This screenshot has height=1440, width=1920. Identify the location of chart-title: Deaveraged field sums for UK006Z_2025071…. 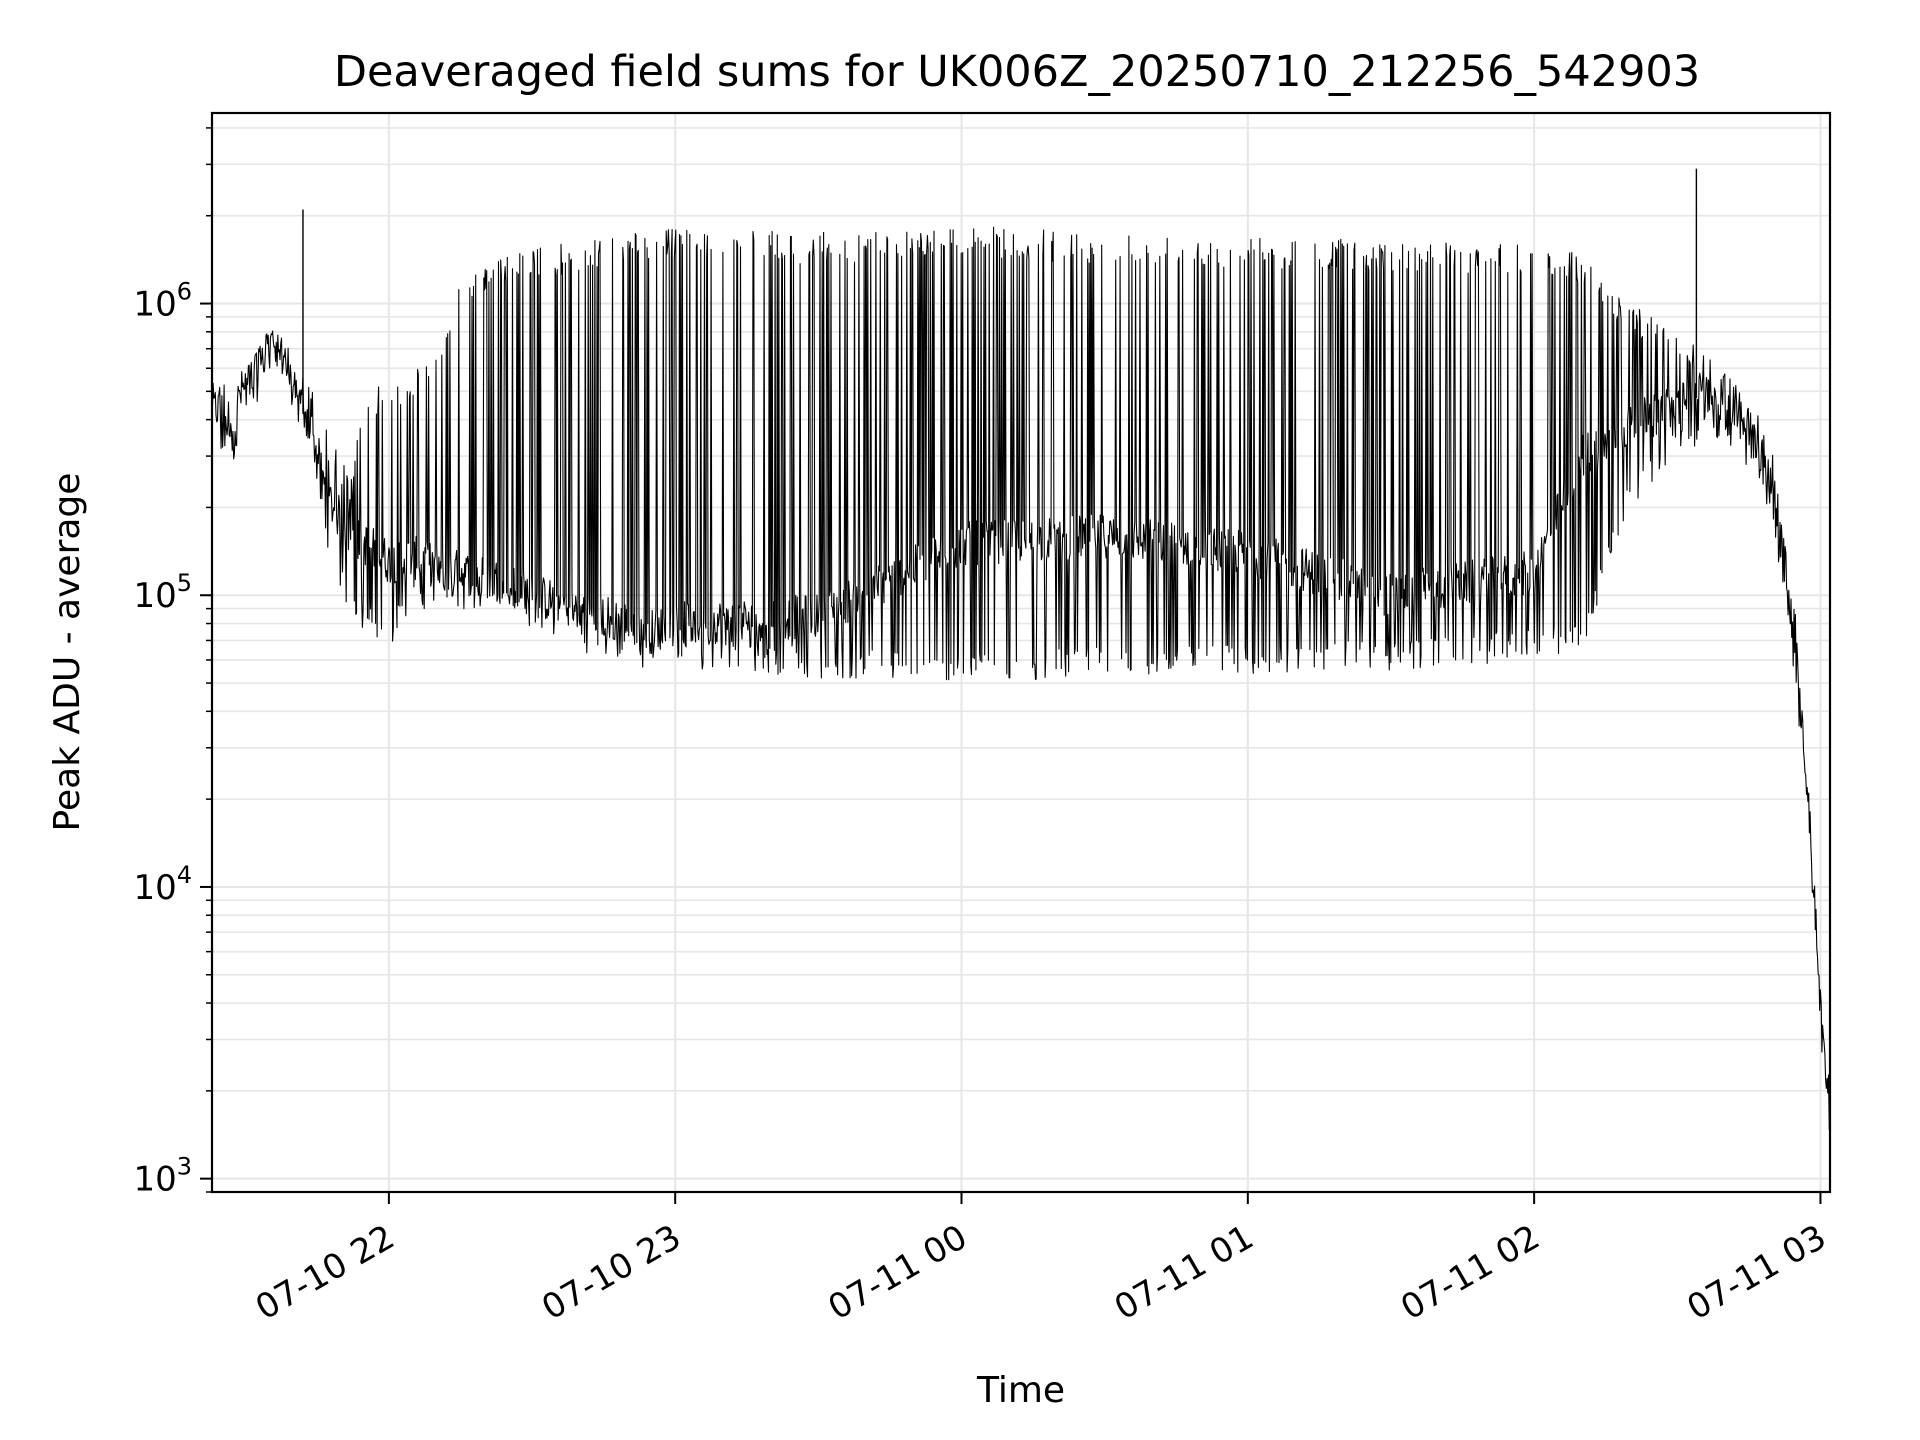
(1017, 72).